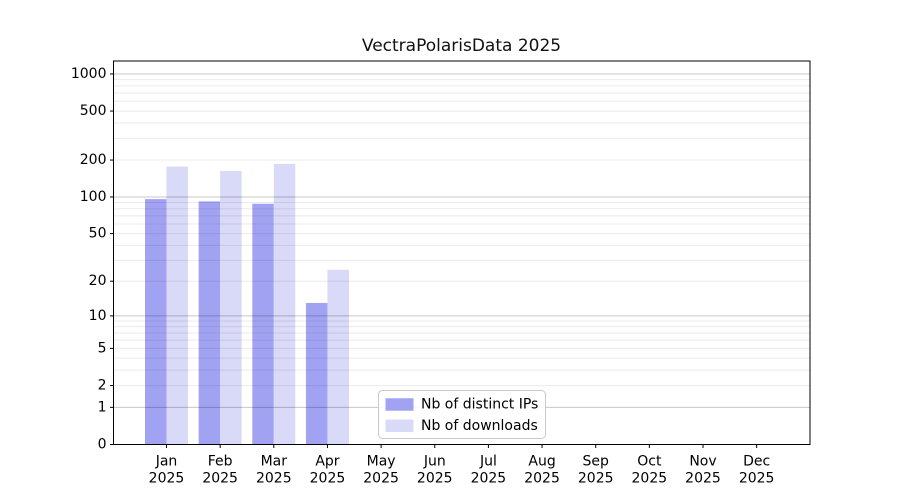  Describe the element at coordinates (166, 462) in the screenshot. I see `x-tick-label-month: Jan` at that location.